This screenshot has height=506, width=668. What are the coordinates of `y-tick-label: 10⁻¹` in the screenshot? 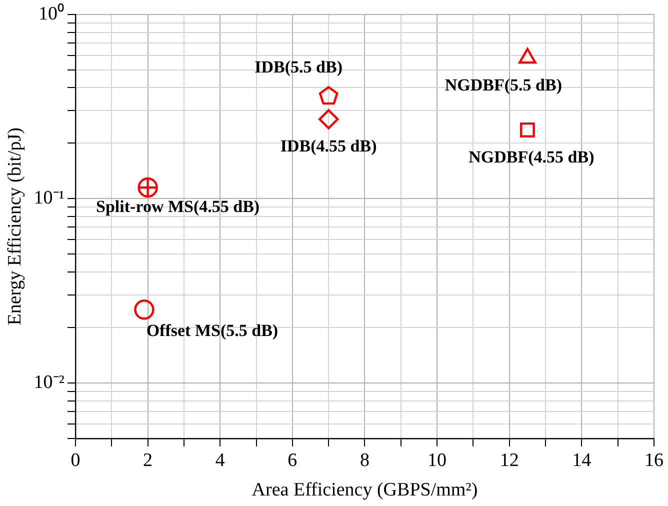 It's located at (49, 198).